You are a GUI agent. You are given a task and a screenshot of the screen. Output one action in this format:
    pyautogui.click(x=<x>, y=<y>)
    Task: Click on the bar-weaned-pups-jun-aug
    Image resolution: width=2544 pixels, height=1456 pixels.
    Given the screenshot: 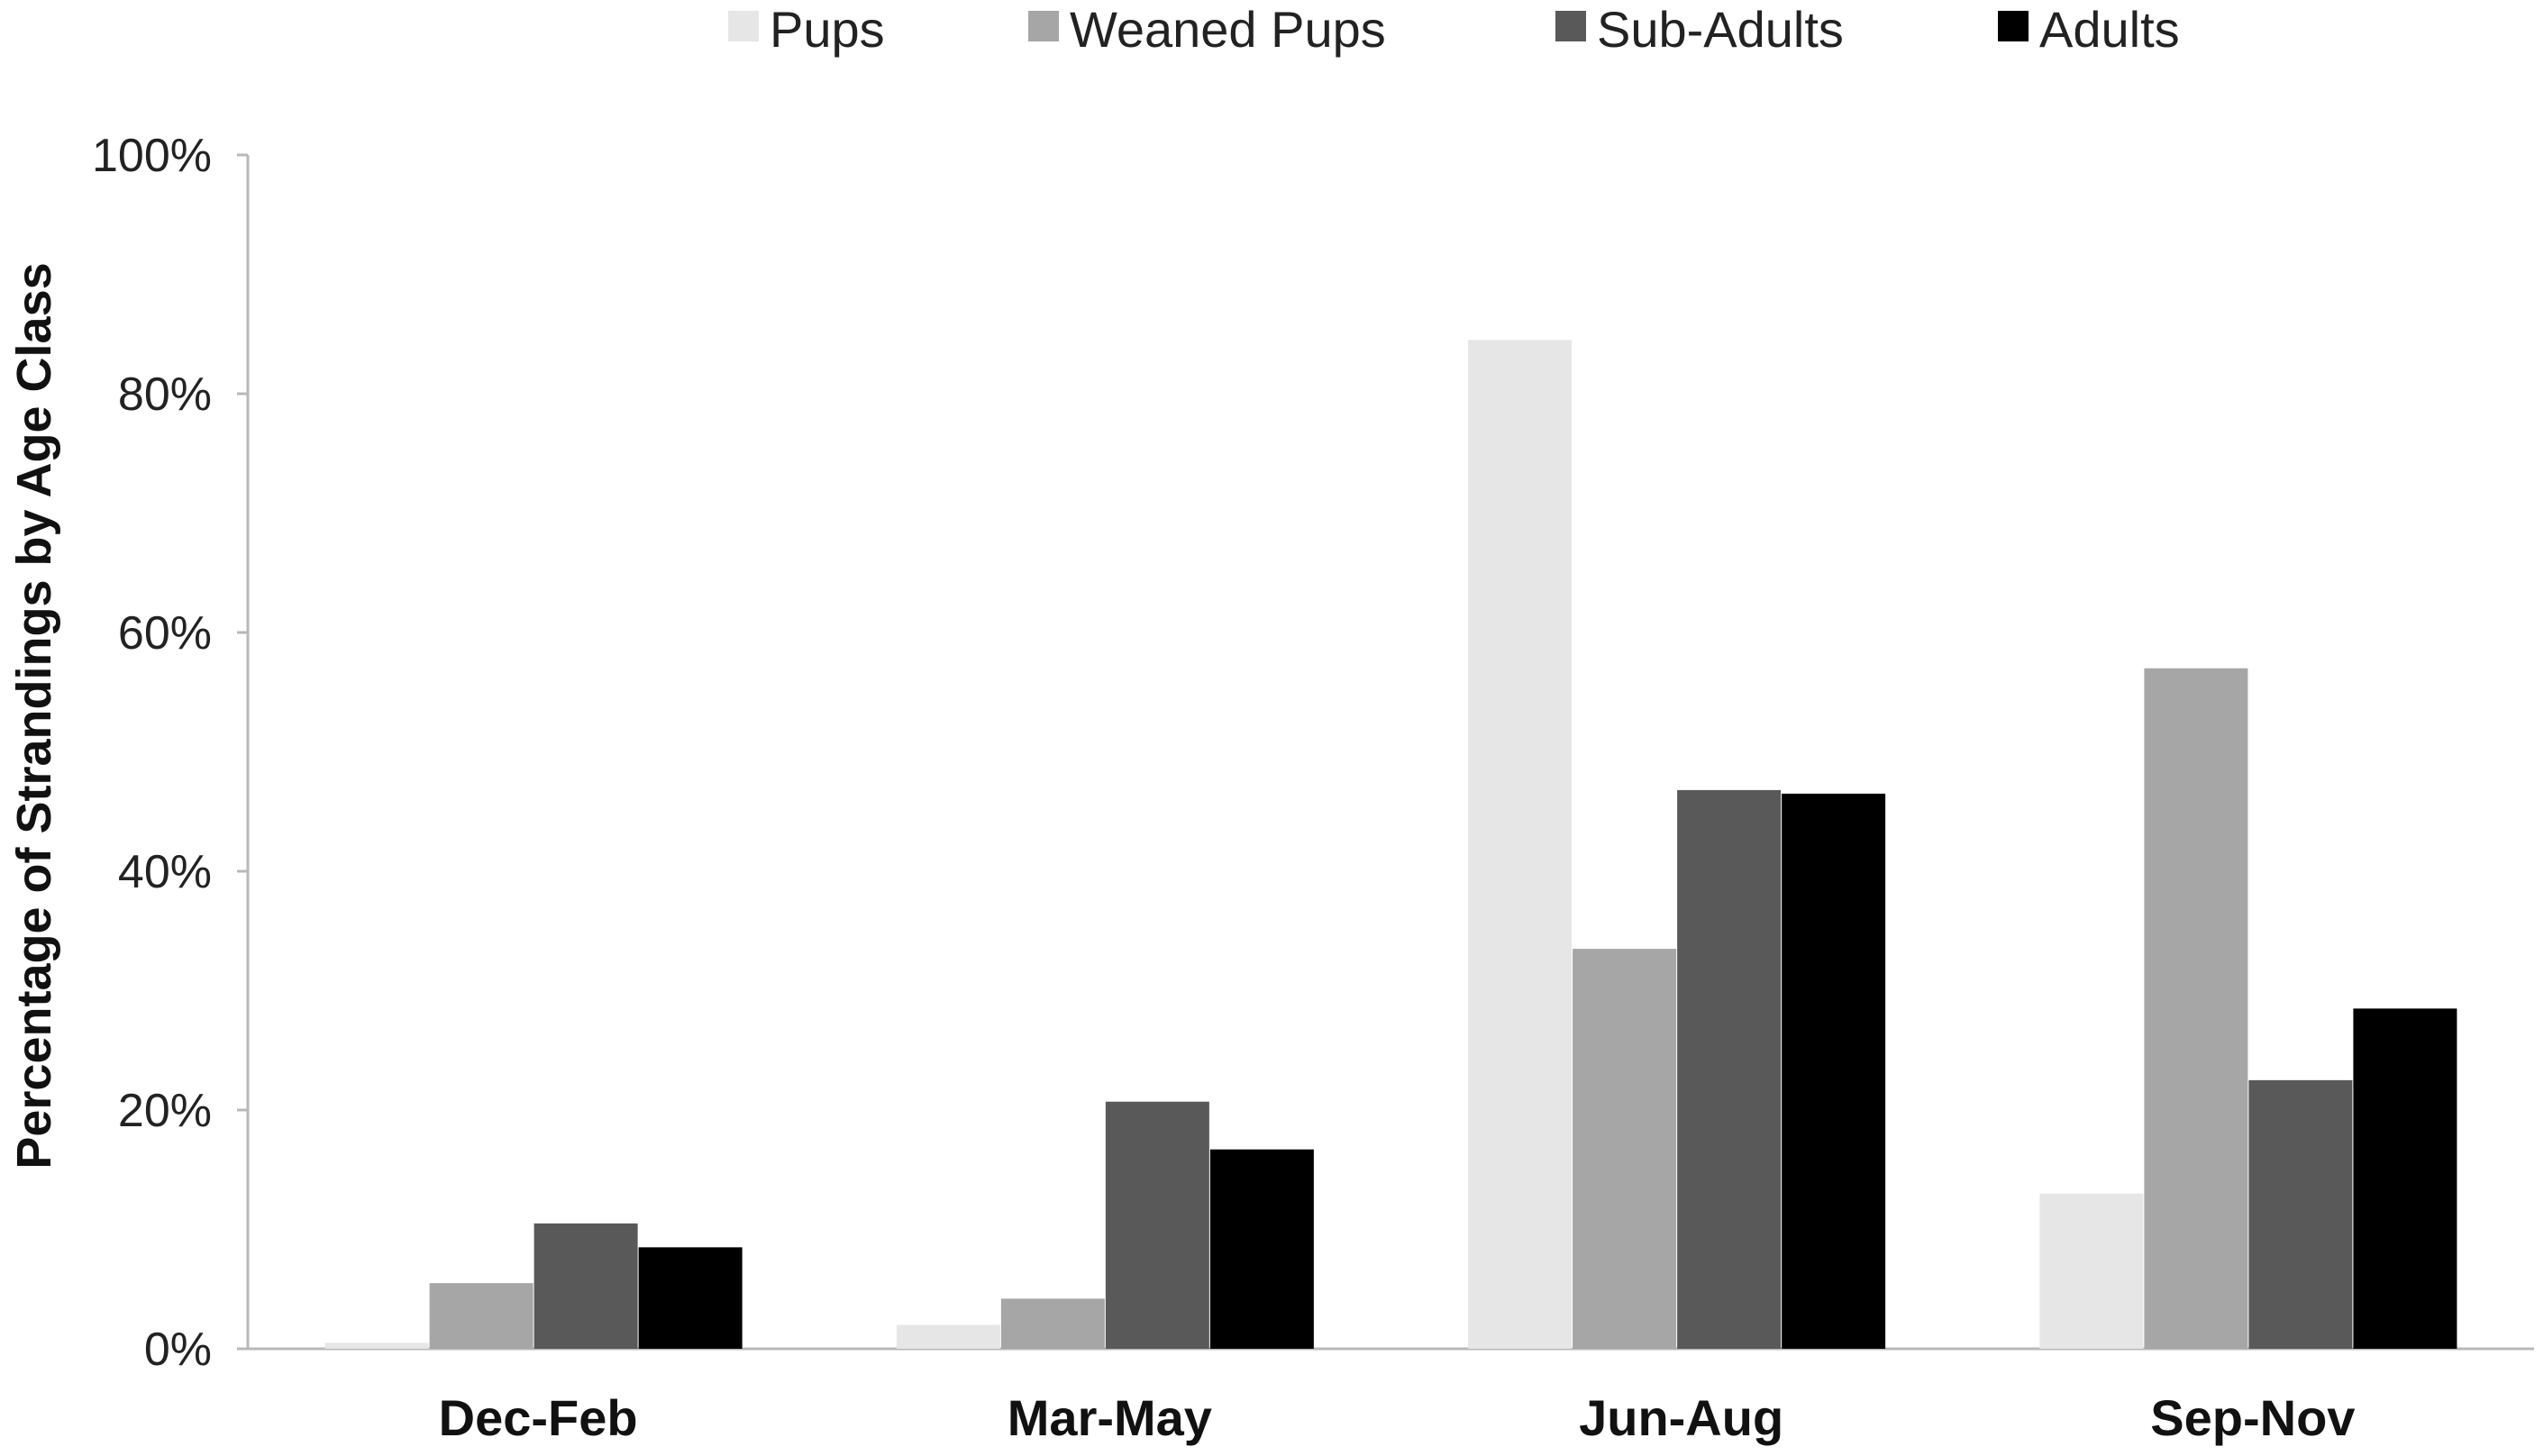 What is the action you would take?
    pyautogui.click(x=1625, y=1149)
    